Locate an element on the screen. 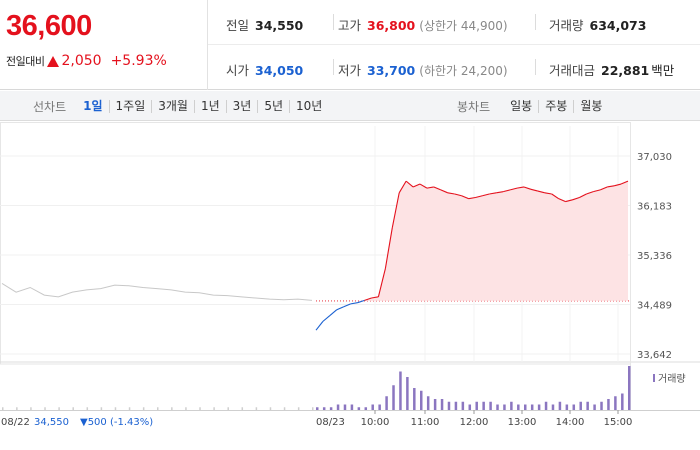 The width and height of the screenshot is (700, 450). x-tick-label: 13:00 is located at coordinates (522, 422).